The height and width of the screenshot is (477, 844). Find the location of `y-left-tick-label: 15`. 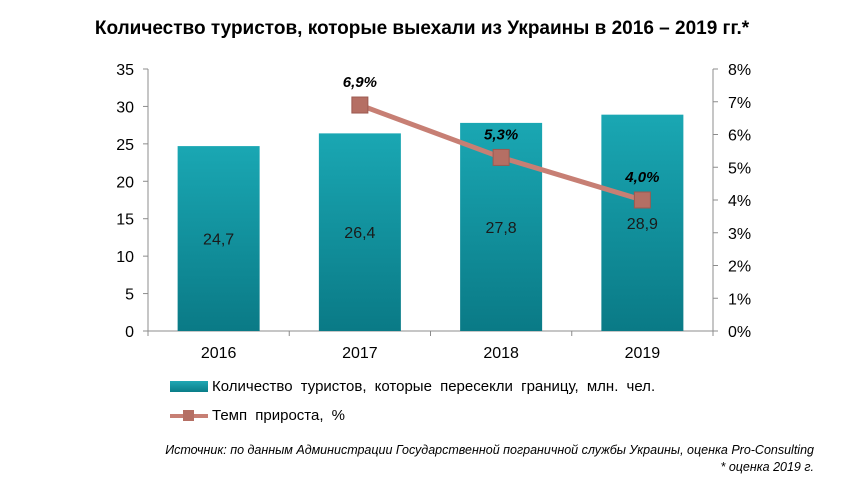

y-left-tick-label: 15 is located at coordinates (125, 220).